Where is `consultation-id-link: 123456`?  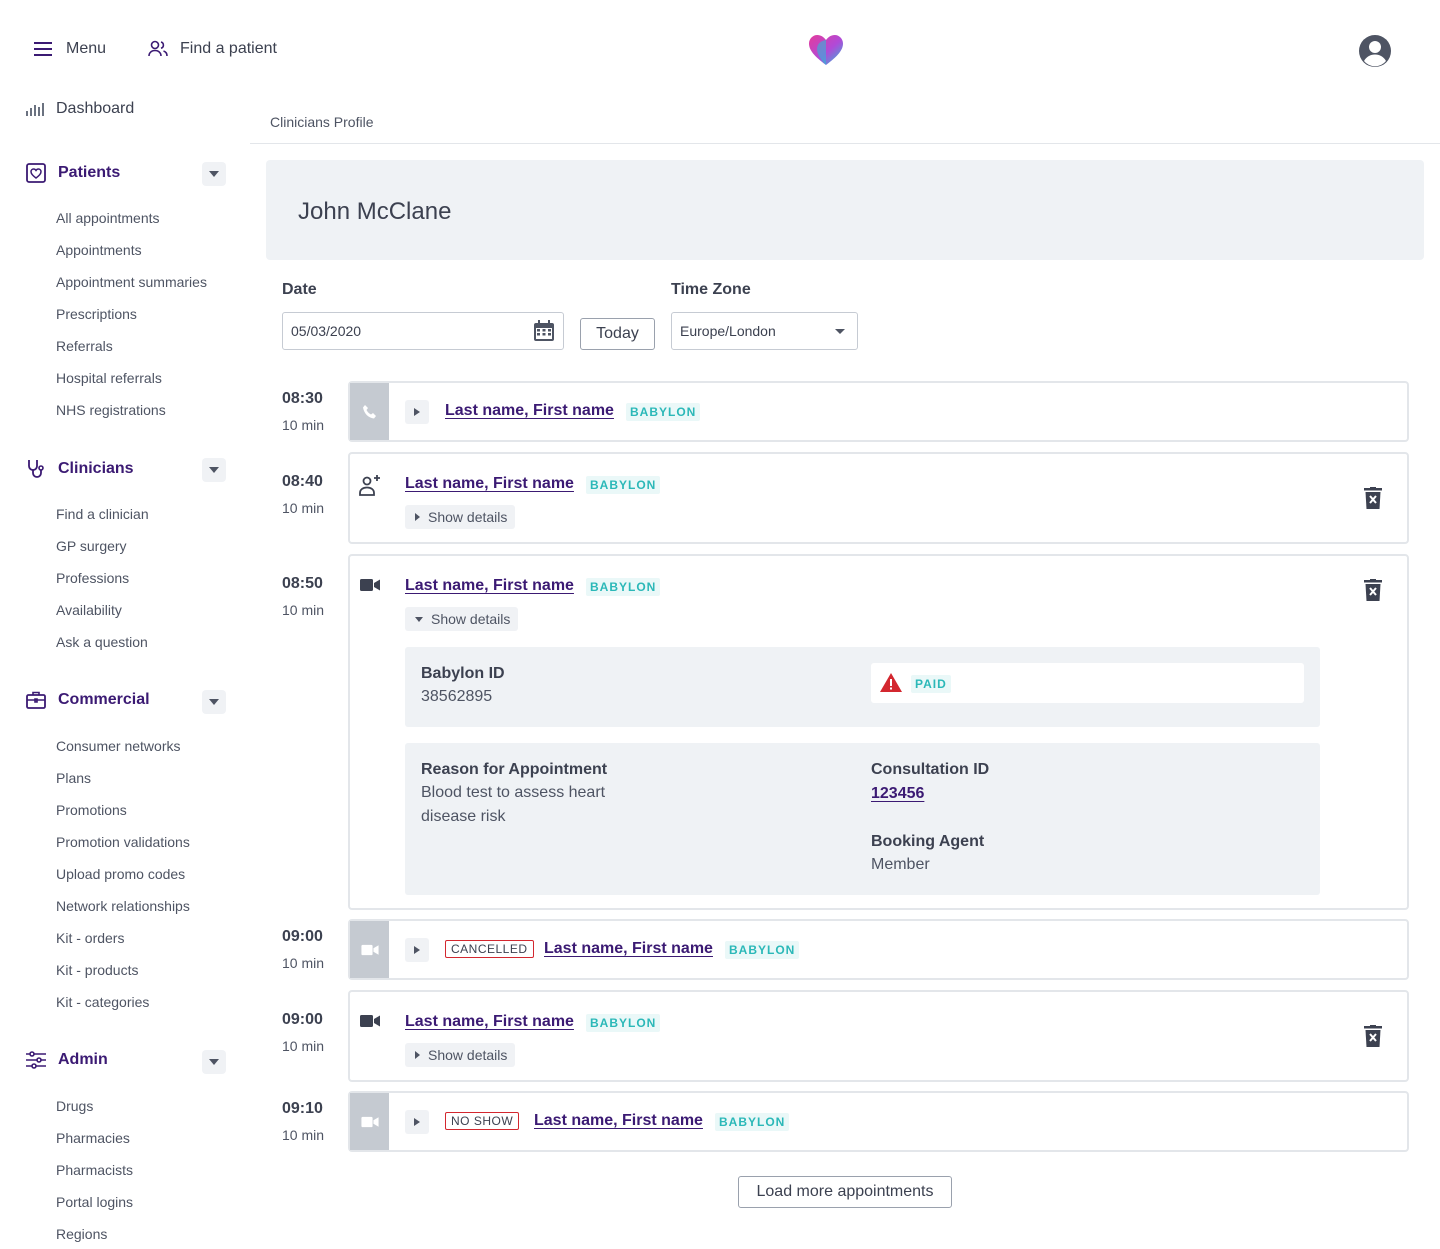
consultation-id-link: 123456 is located at coordinates (898, 793).